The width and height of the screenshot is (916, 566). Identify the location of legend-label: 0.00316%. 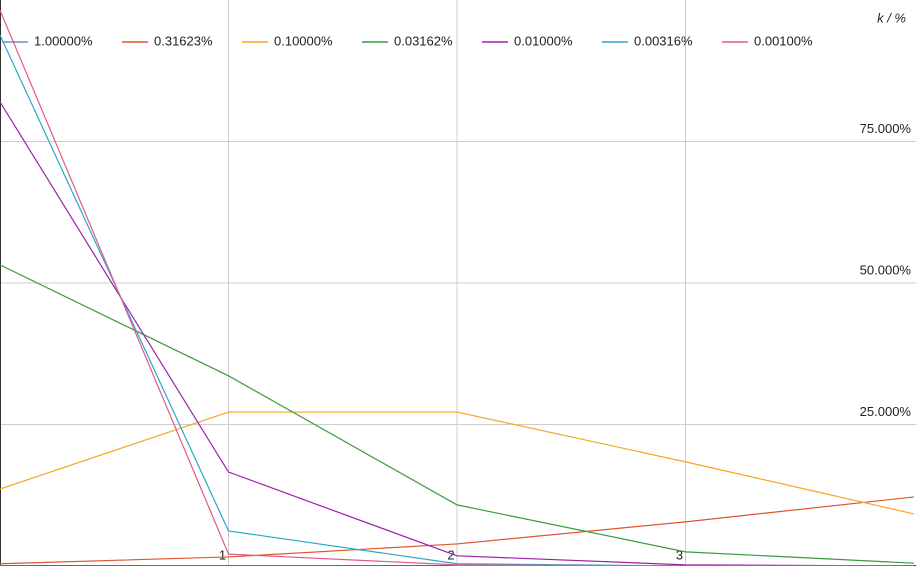
(663, 40).